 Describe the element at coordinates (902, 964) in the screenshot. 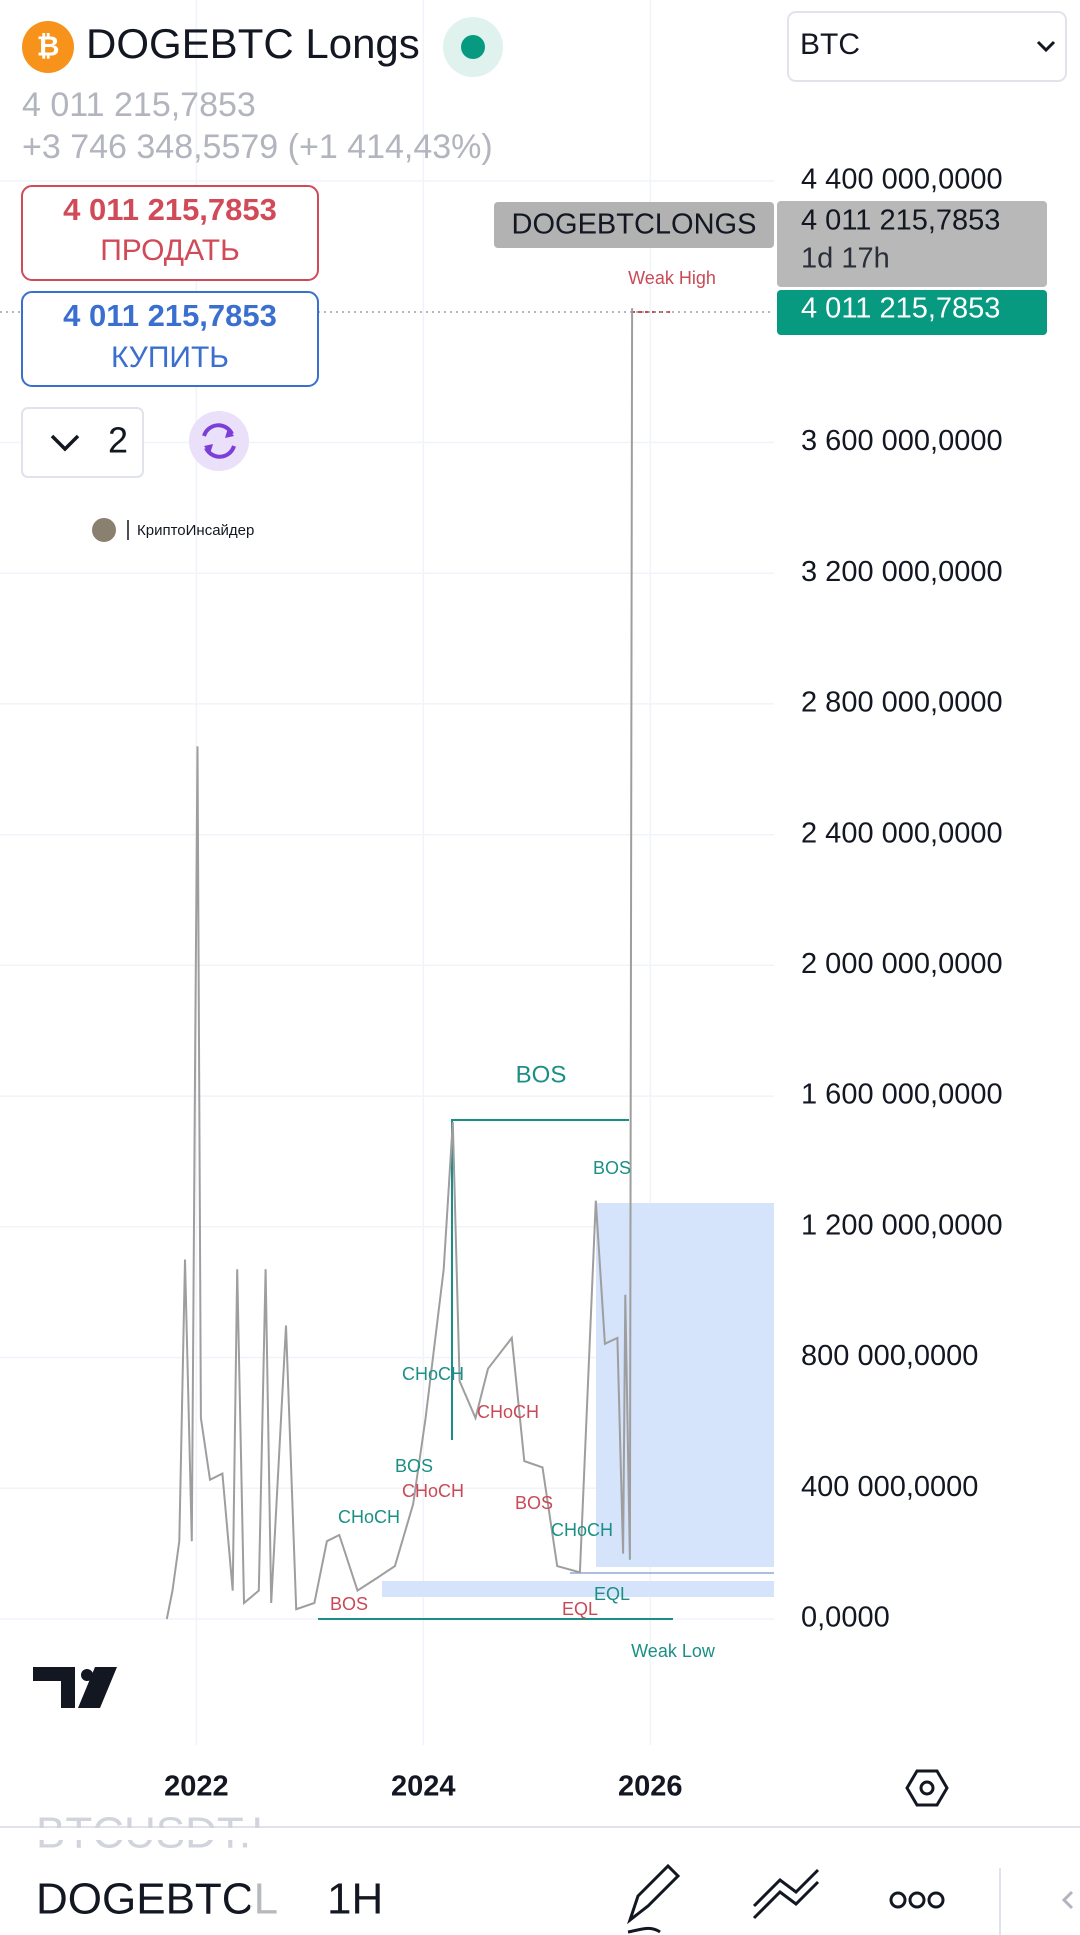

I see `y-tick-label: 2 000 000,0000` at that location.